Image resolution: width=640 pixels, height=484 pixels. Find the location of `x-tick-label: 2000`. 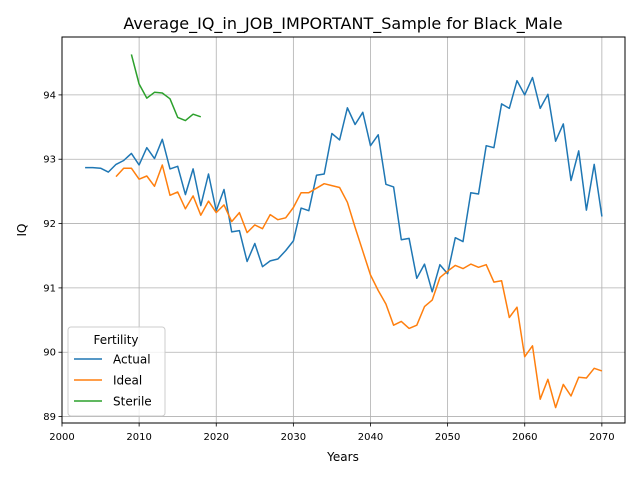

x-tick-label: 2000 is located at coordinates (61, 437).